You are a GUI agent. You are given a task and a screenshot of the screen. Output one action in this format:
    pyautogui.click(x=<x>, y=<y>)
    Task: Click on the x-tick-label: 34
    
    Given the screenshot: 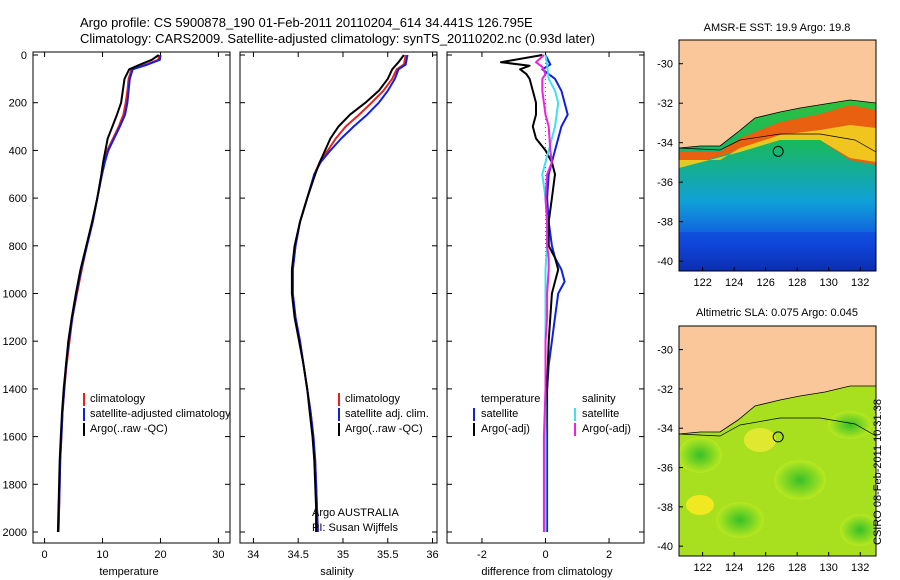 What is the action you would take?
    pyautogui.click(x=253, y=555)
    